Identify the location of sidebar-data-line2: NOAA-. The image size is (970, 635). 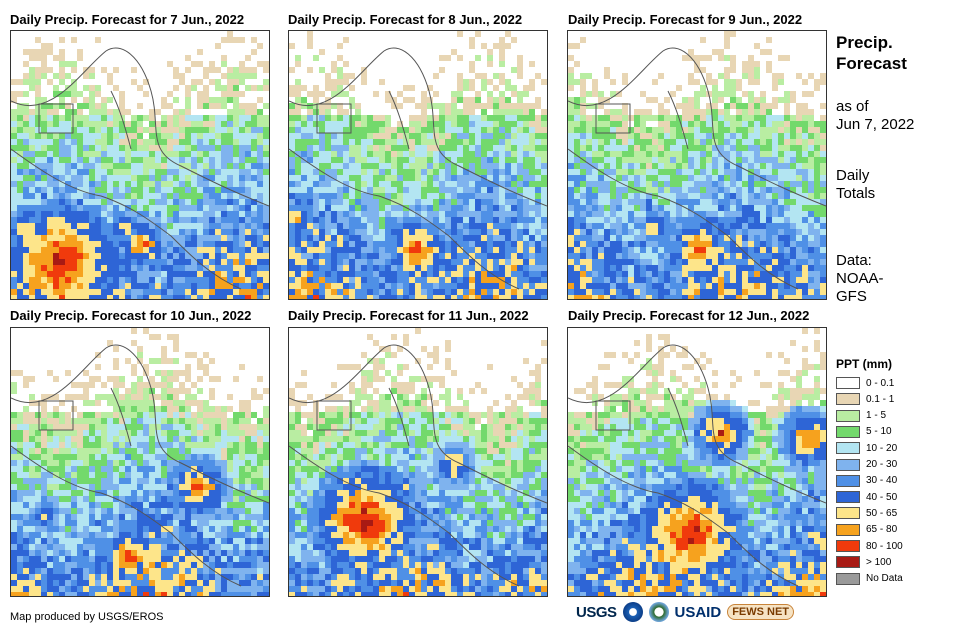
(860, 278).